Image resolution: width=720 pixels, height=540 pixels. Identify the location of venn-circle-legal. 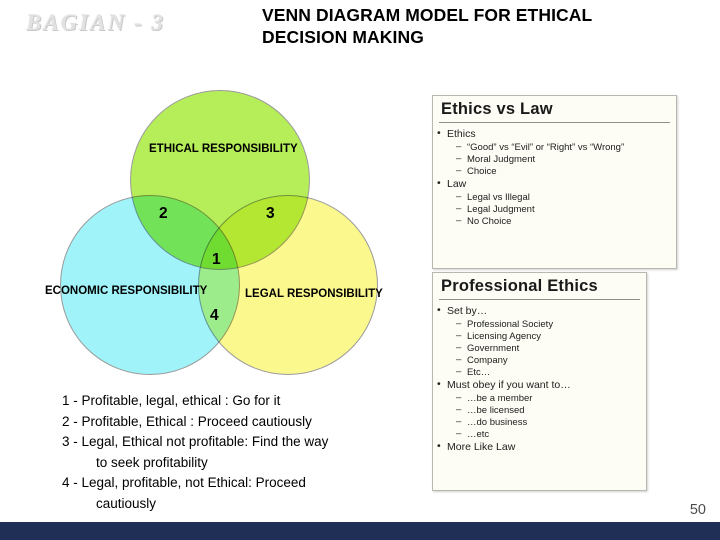
(288, 285).